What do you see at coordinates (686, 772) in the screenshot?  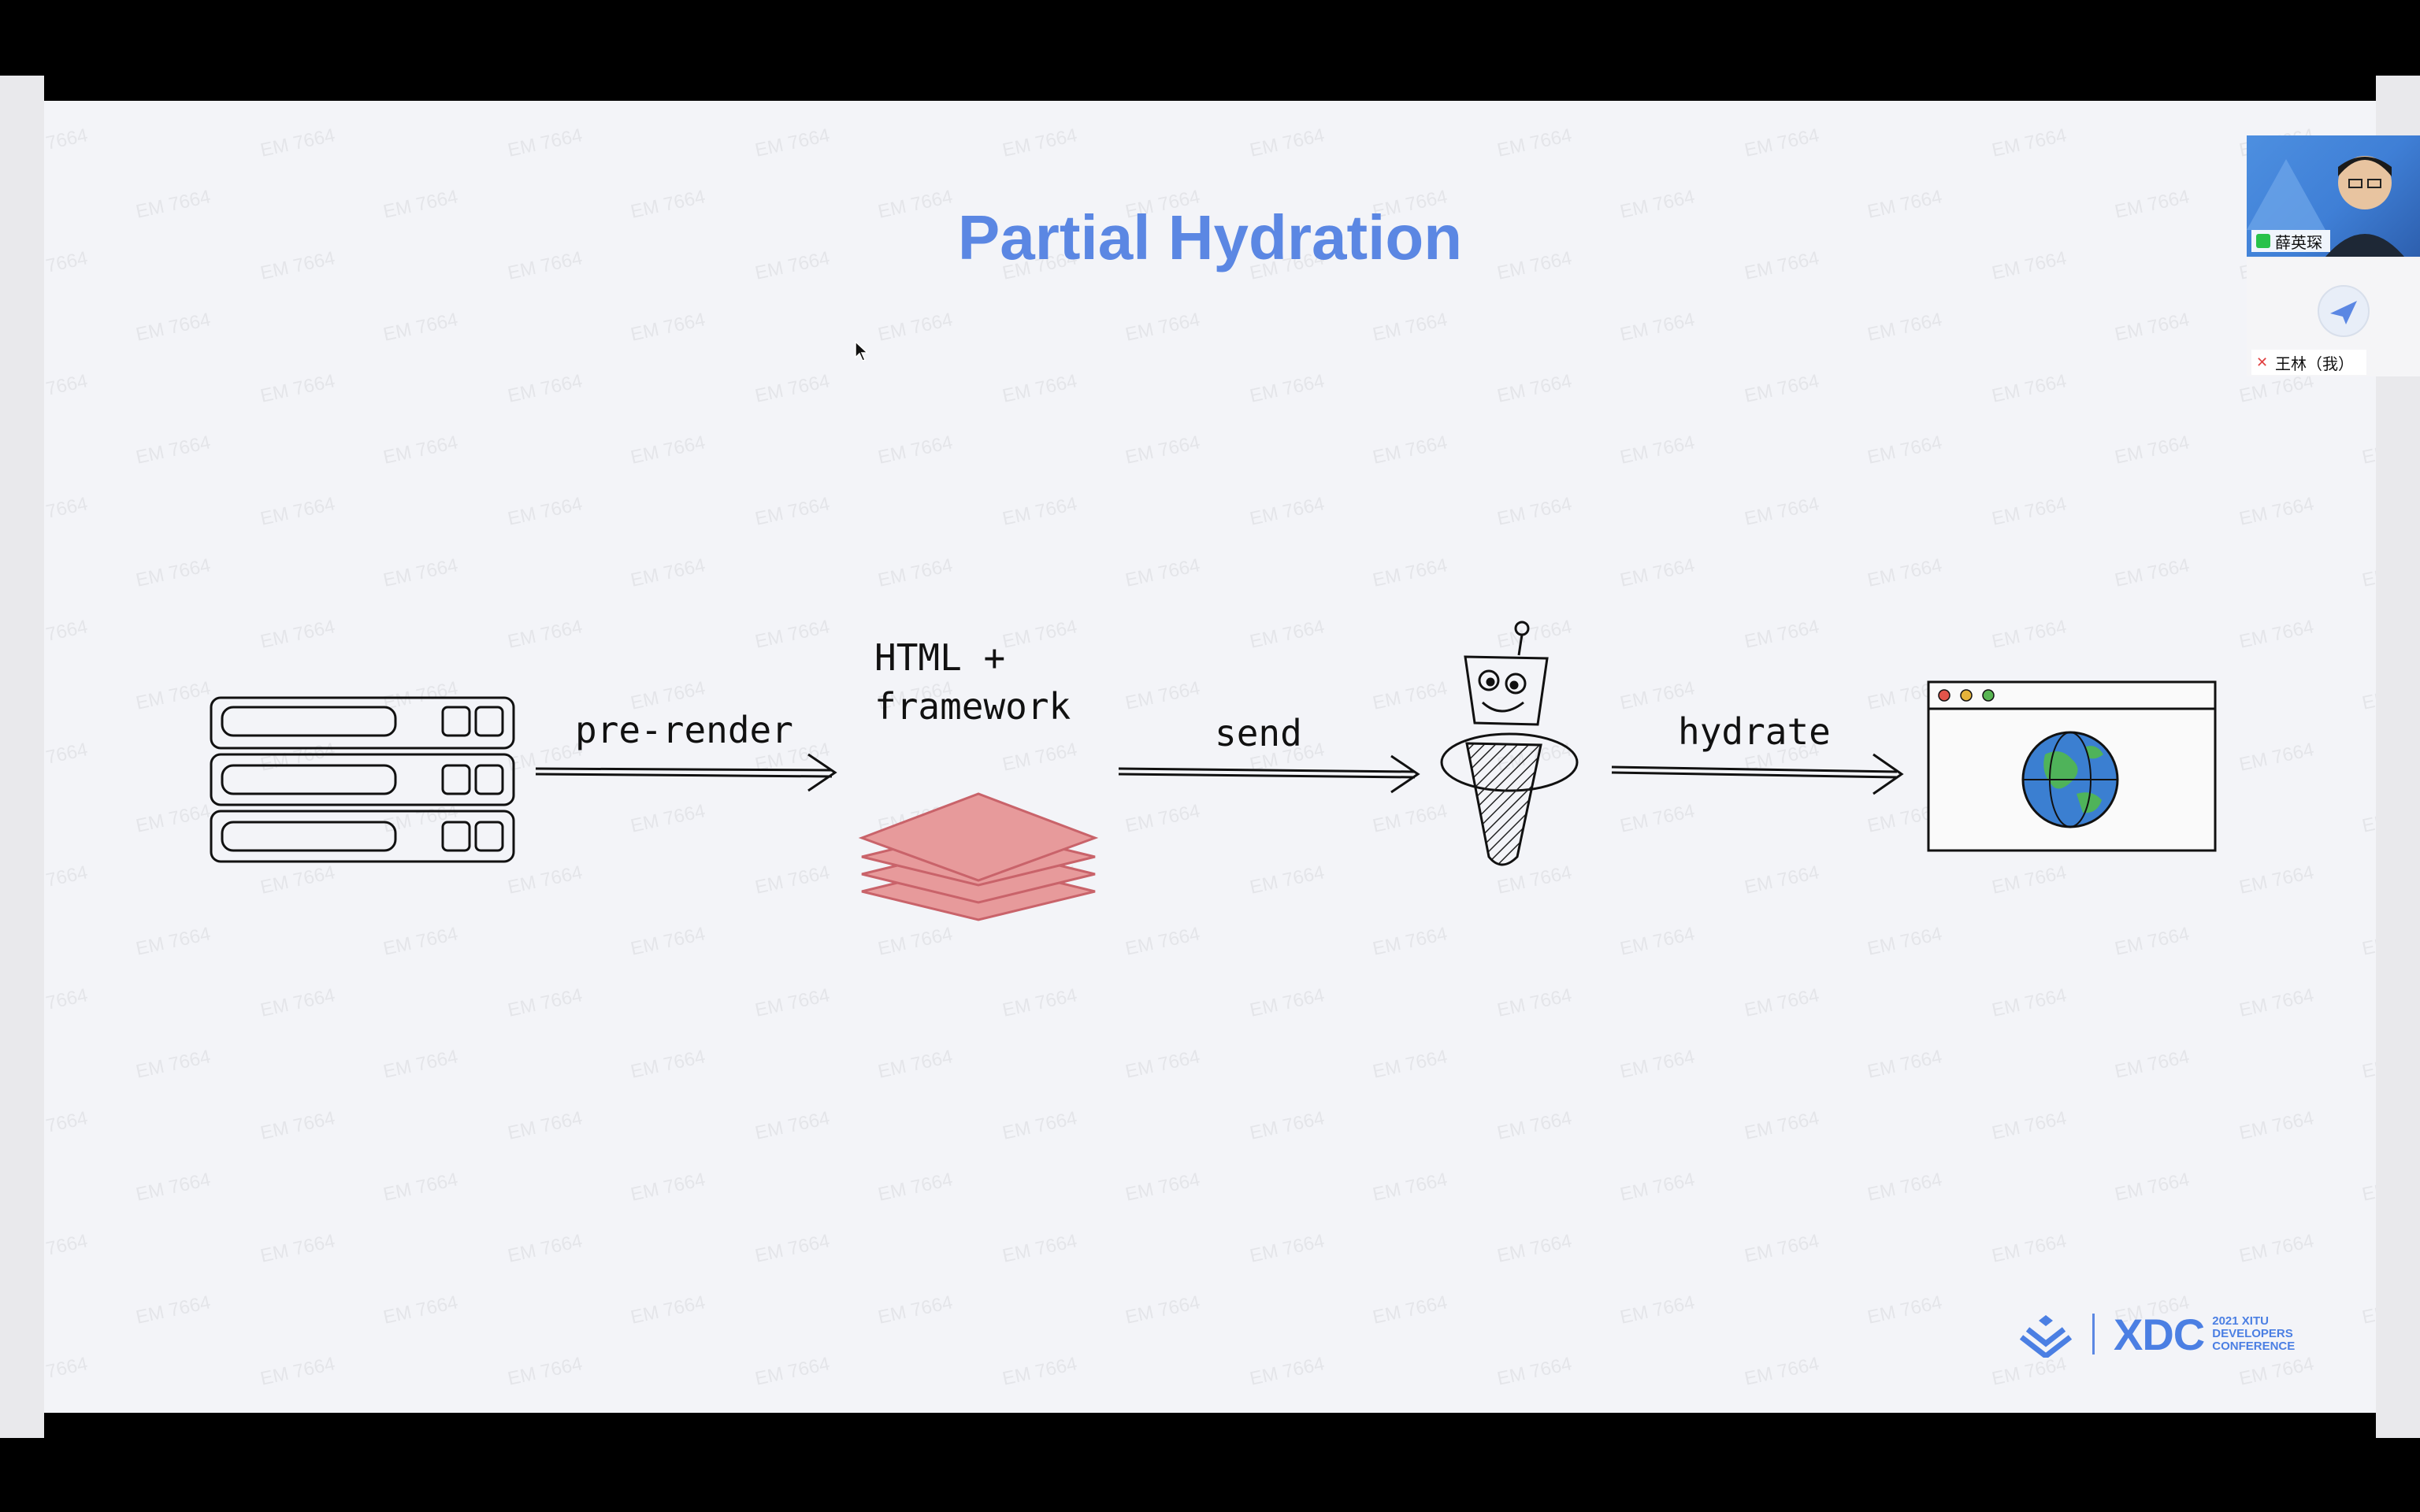 I see `arrow-prerender` at bounding box center [686, 772].